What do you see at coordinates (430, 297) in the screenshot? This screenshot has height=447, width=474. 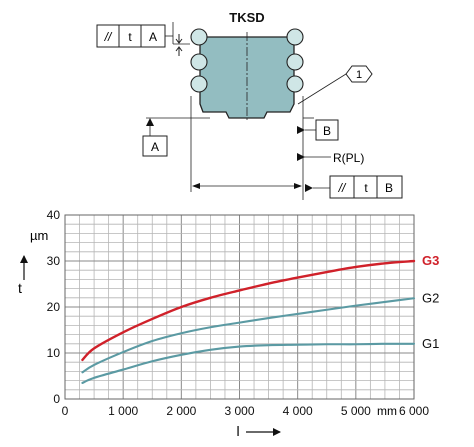 I see `series-label-g2: G2` at bounding box center [430, 297].